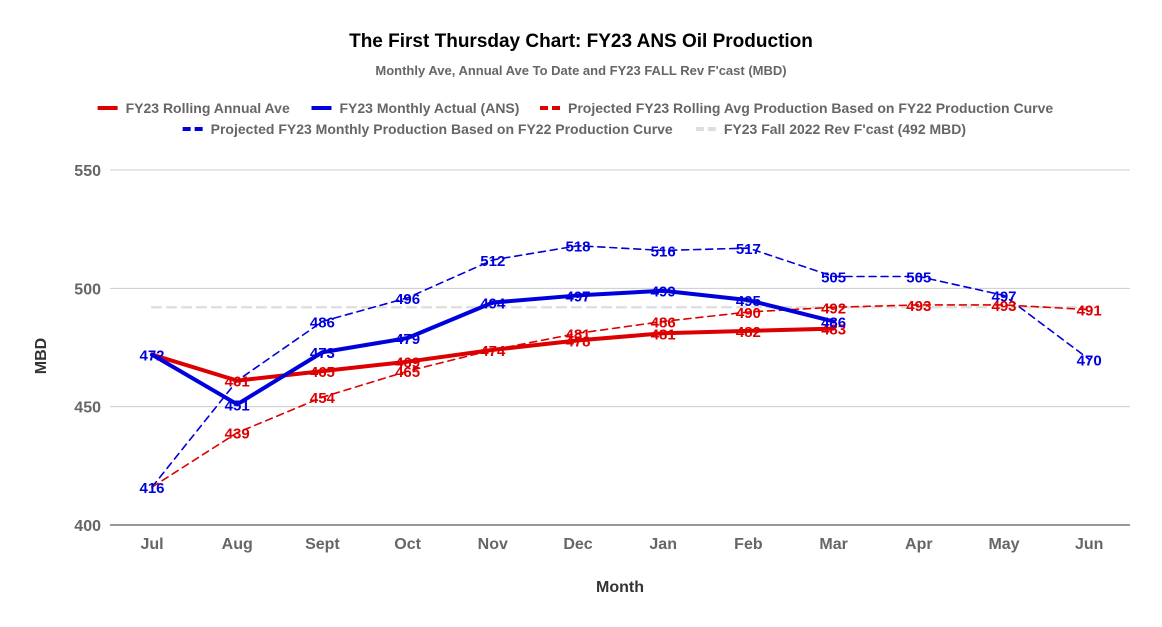 The image size is (1162, 627). Describe the element at coordinates (748, 332) in the screenshot. I see `data-label: 482` at that location.